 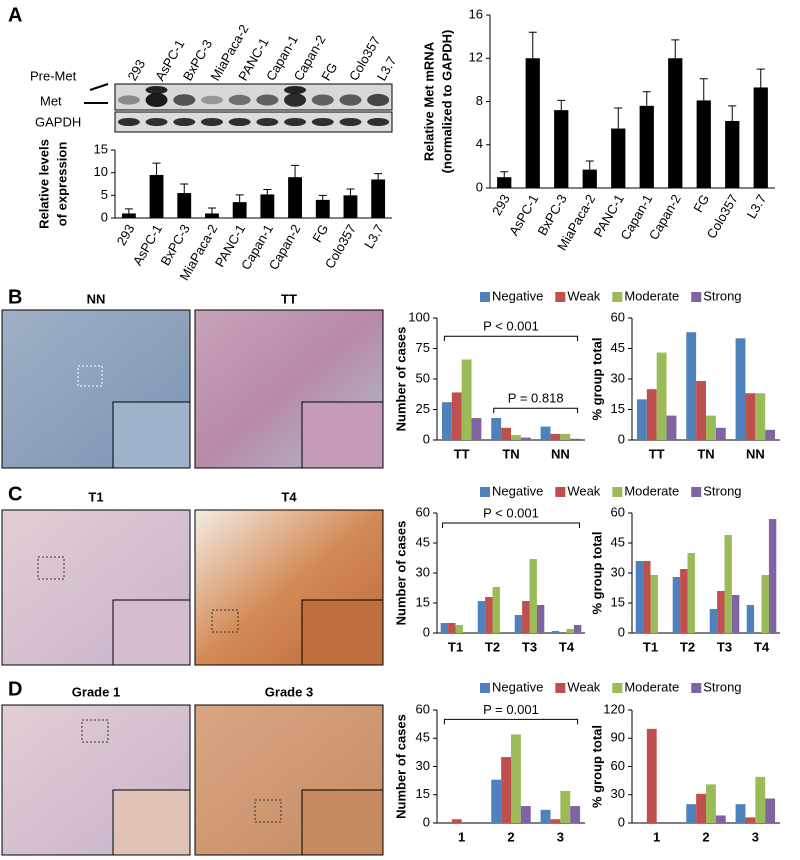 I want to click on y-axis-label: of expression, so click(x=61, y=184).